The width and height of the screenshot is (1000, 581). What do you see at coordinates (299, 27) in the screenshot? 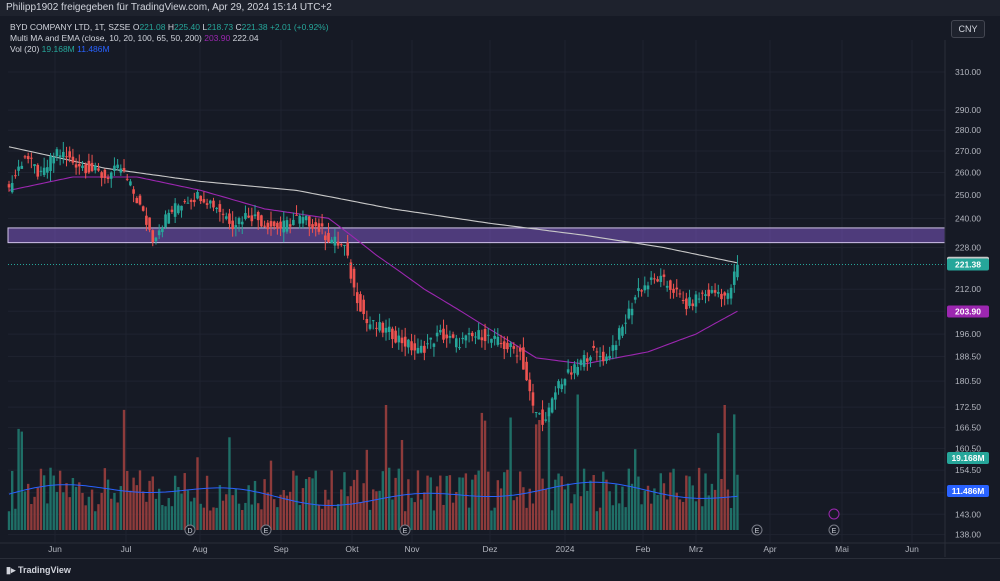
I see `change-value: +2.01 (+0.92%)` at bounding box center [299, 27].